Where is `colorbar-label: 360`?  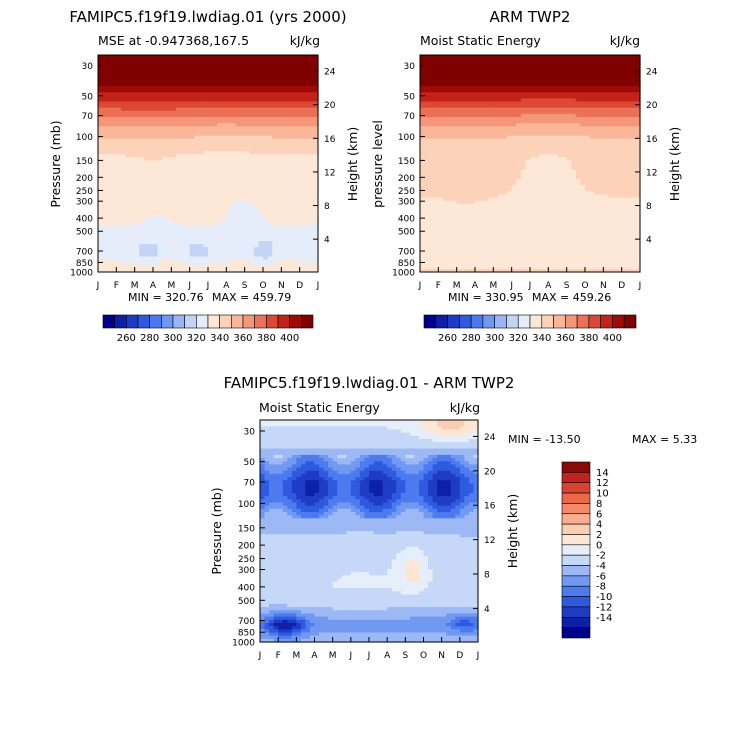 colorbar-label: 360 is located at coordinates (242, 338).